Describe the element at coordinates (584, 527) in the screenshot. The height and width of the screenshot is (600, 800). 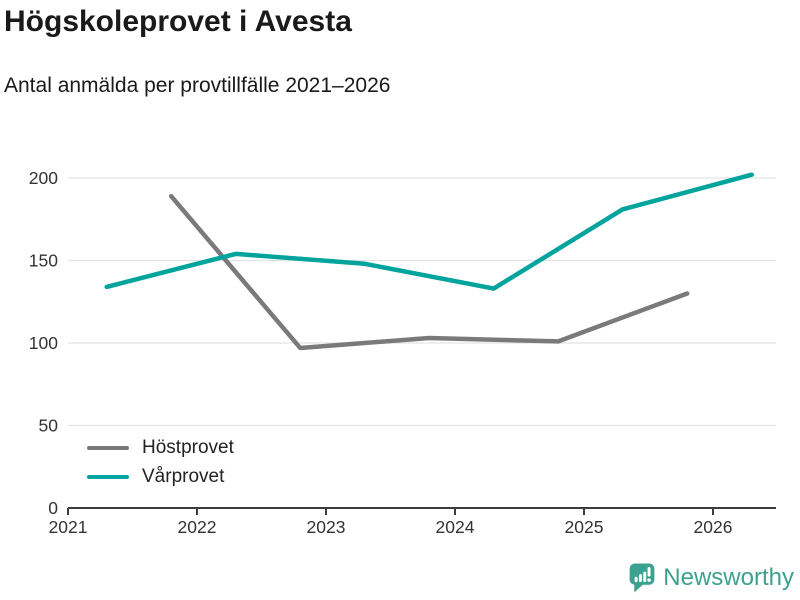
I see `x-tick-label: 2025` at that location.